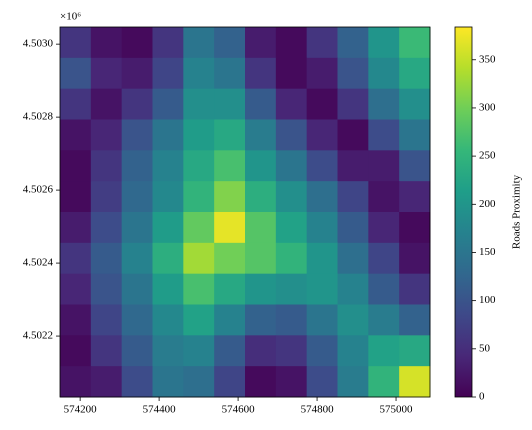 This screenshot has height=430, width=532. What do you see at coordinates (487, 300) in the screenshot?
I see `colorbar-tick-label: 100` at bounding box center [487, 300].